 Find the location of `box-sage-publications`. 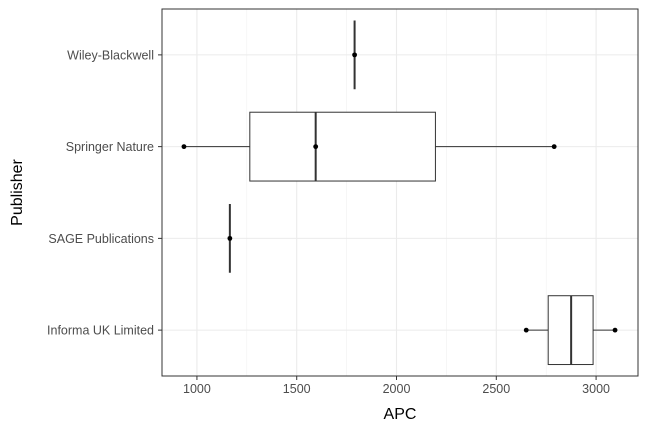

box-sage-publications is located at coordinates (230, 238).